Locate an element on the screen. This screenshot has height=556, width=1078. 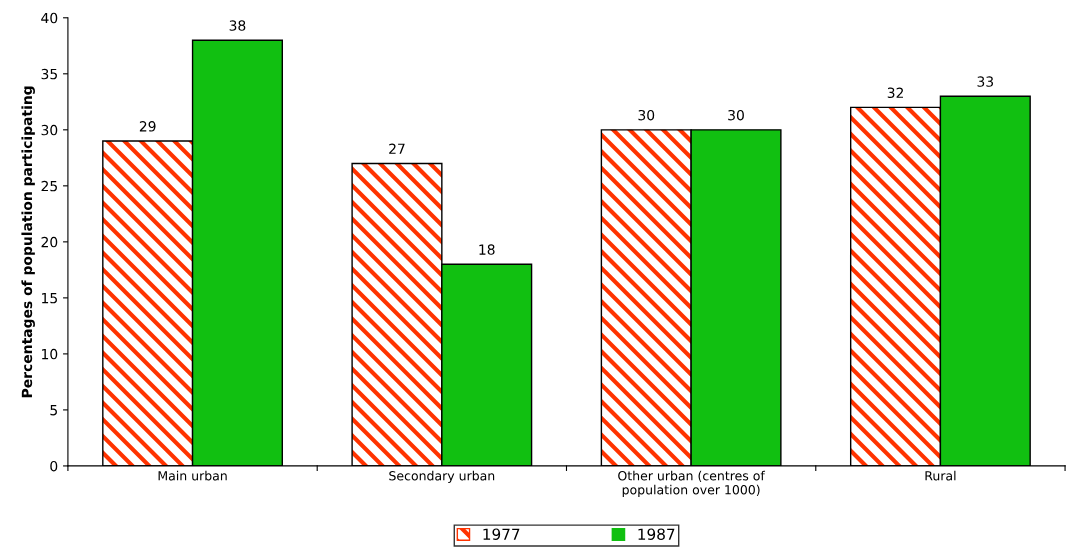
legend-label: 1987 is located at coordinates (656, 534).